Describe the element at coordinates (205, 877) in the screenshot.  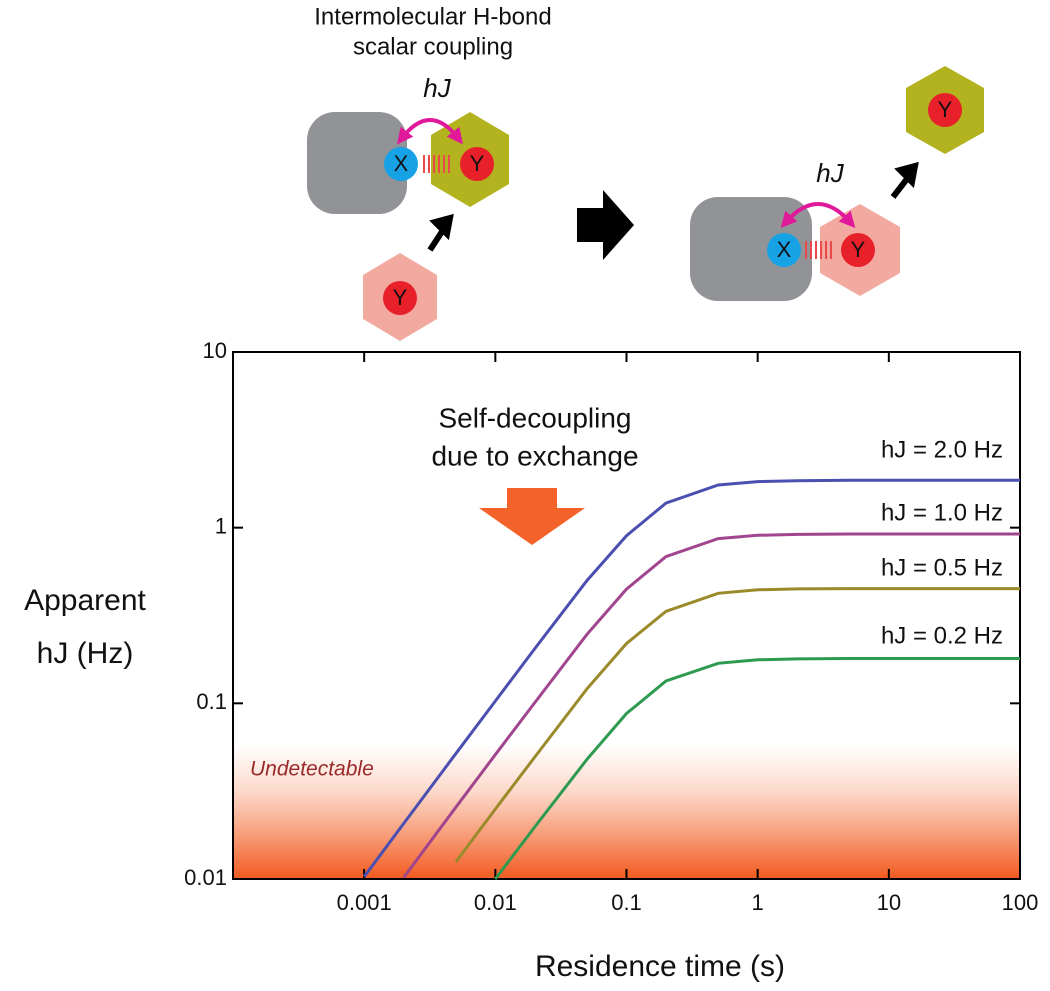
I see `y-tick-label: 0.01` at that location.